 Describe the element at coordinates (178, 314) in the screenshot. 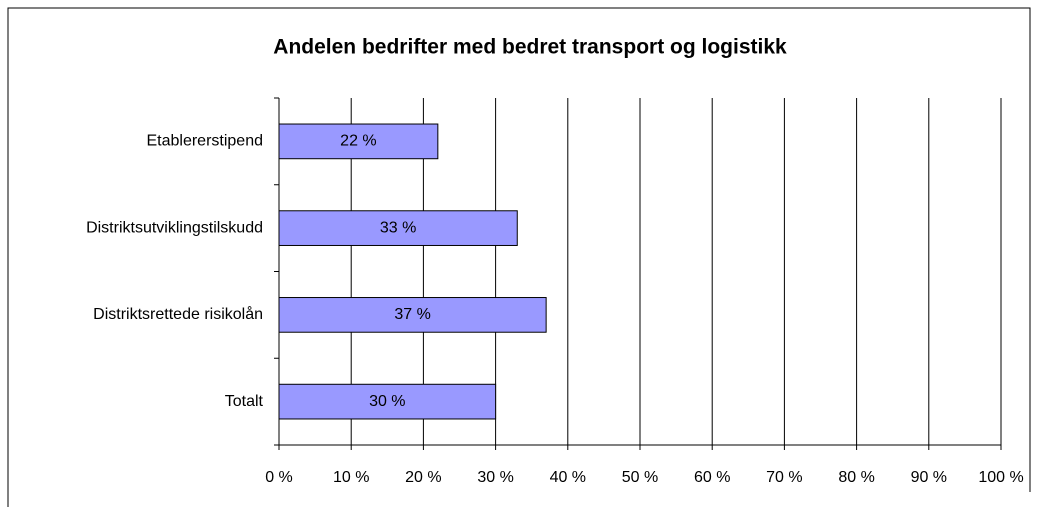

I see `y-tick-label: Distriktsrettede risikolån` at that location.